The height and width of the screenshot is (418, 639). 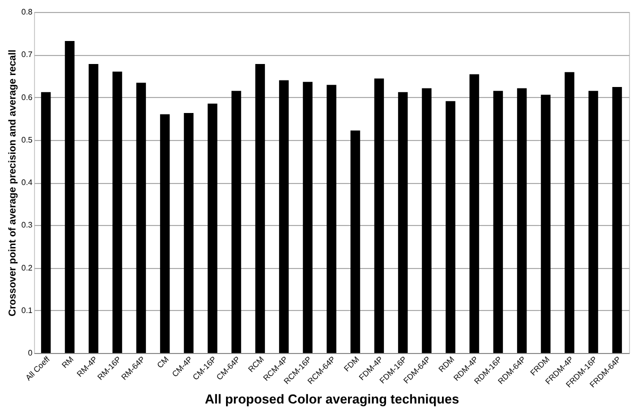 What do you see at coordinates (27, 97) in the screenshot?
I see `y-tick-label: 0.6` at bounding box center [27, 97].